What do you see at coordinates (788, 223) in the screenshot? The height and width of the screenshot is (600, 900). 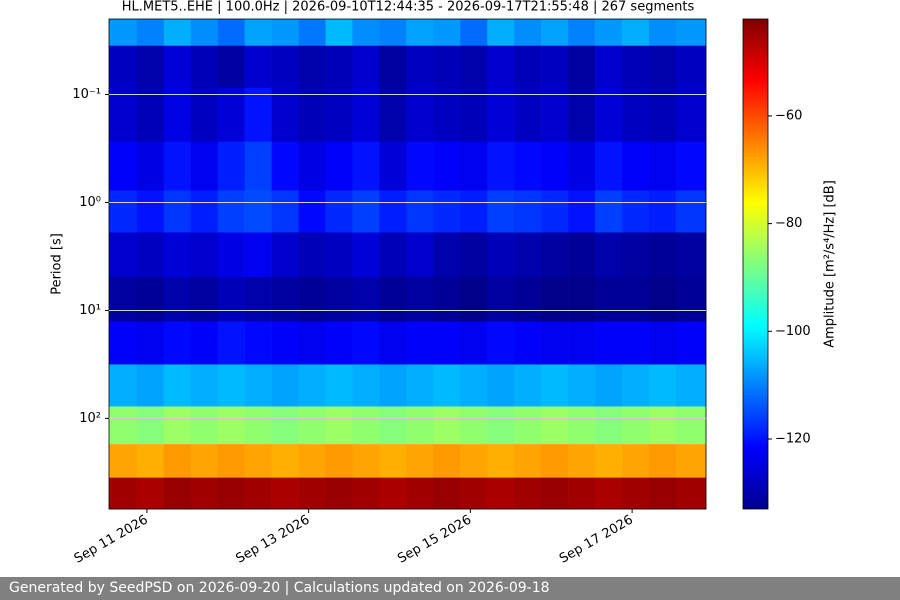 I see `colorbar-tick-label: −80` at bounding box center [788, 223].